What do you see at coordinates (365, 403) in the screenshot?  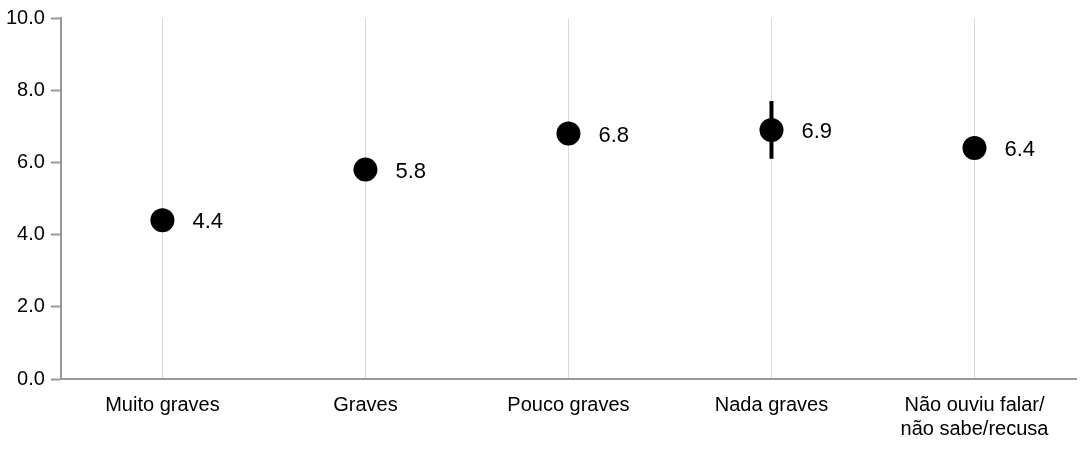 I see `x-tick-label: Graves` at bounding box center [365, 403].